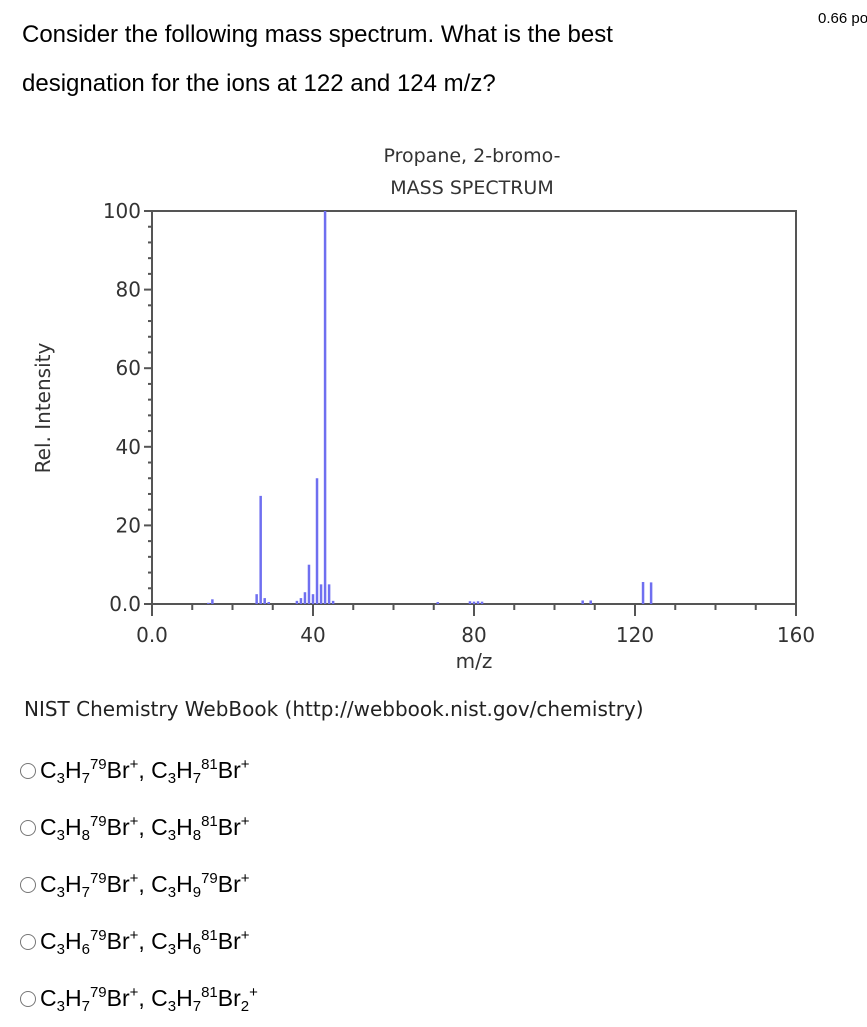  Describe the element at coordinates (145, 885) in the screenshot. I see `option-label: C3H779Br+, C3H979Br+` at that location.